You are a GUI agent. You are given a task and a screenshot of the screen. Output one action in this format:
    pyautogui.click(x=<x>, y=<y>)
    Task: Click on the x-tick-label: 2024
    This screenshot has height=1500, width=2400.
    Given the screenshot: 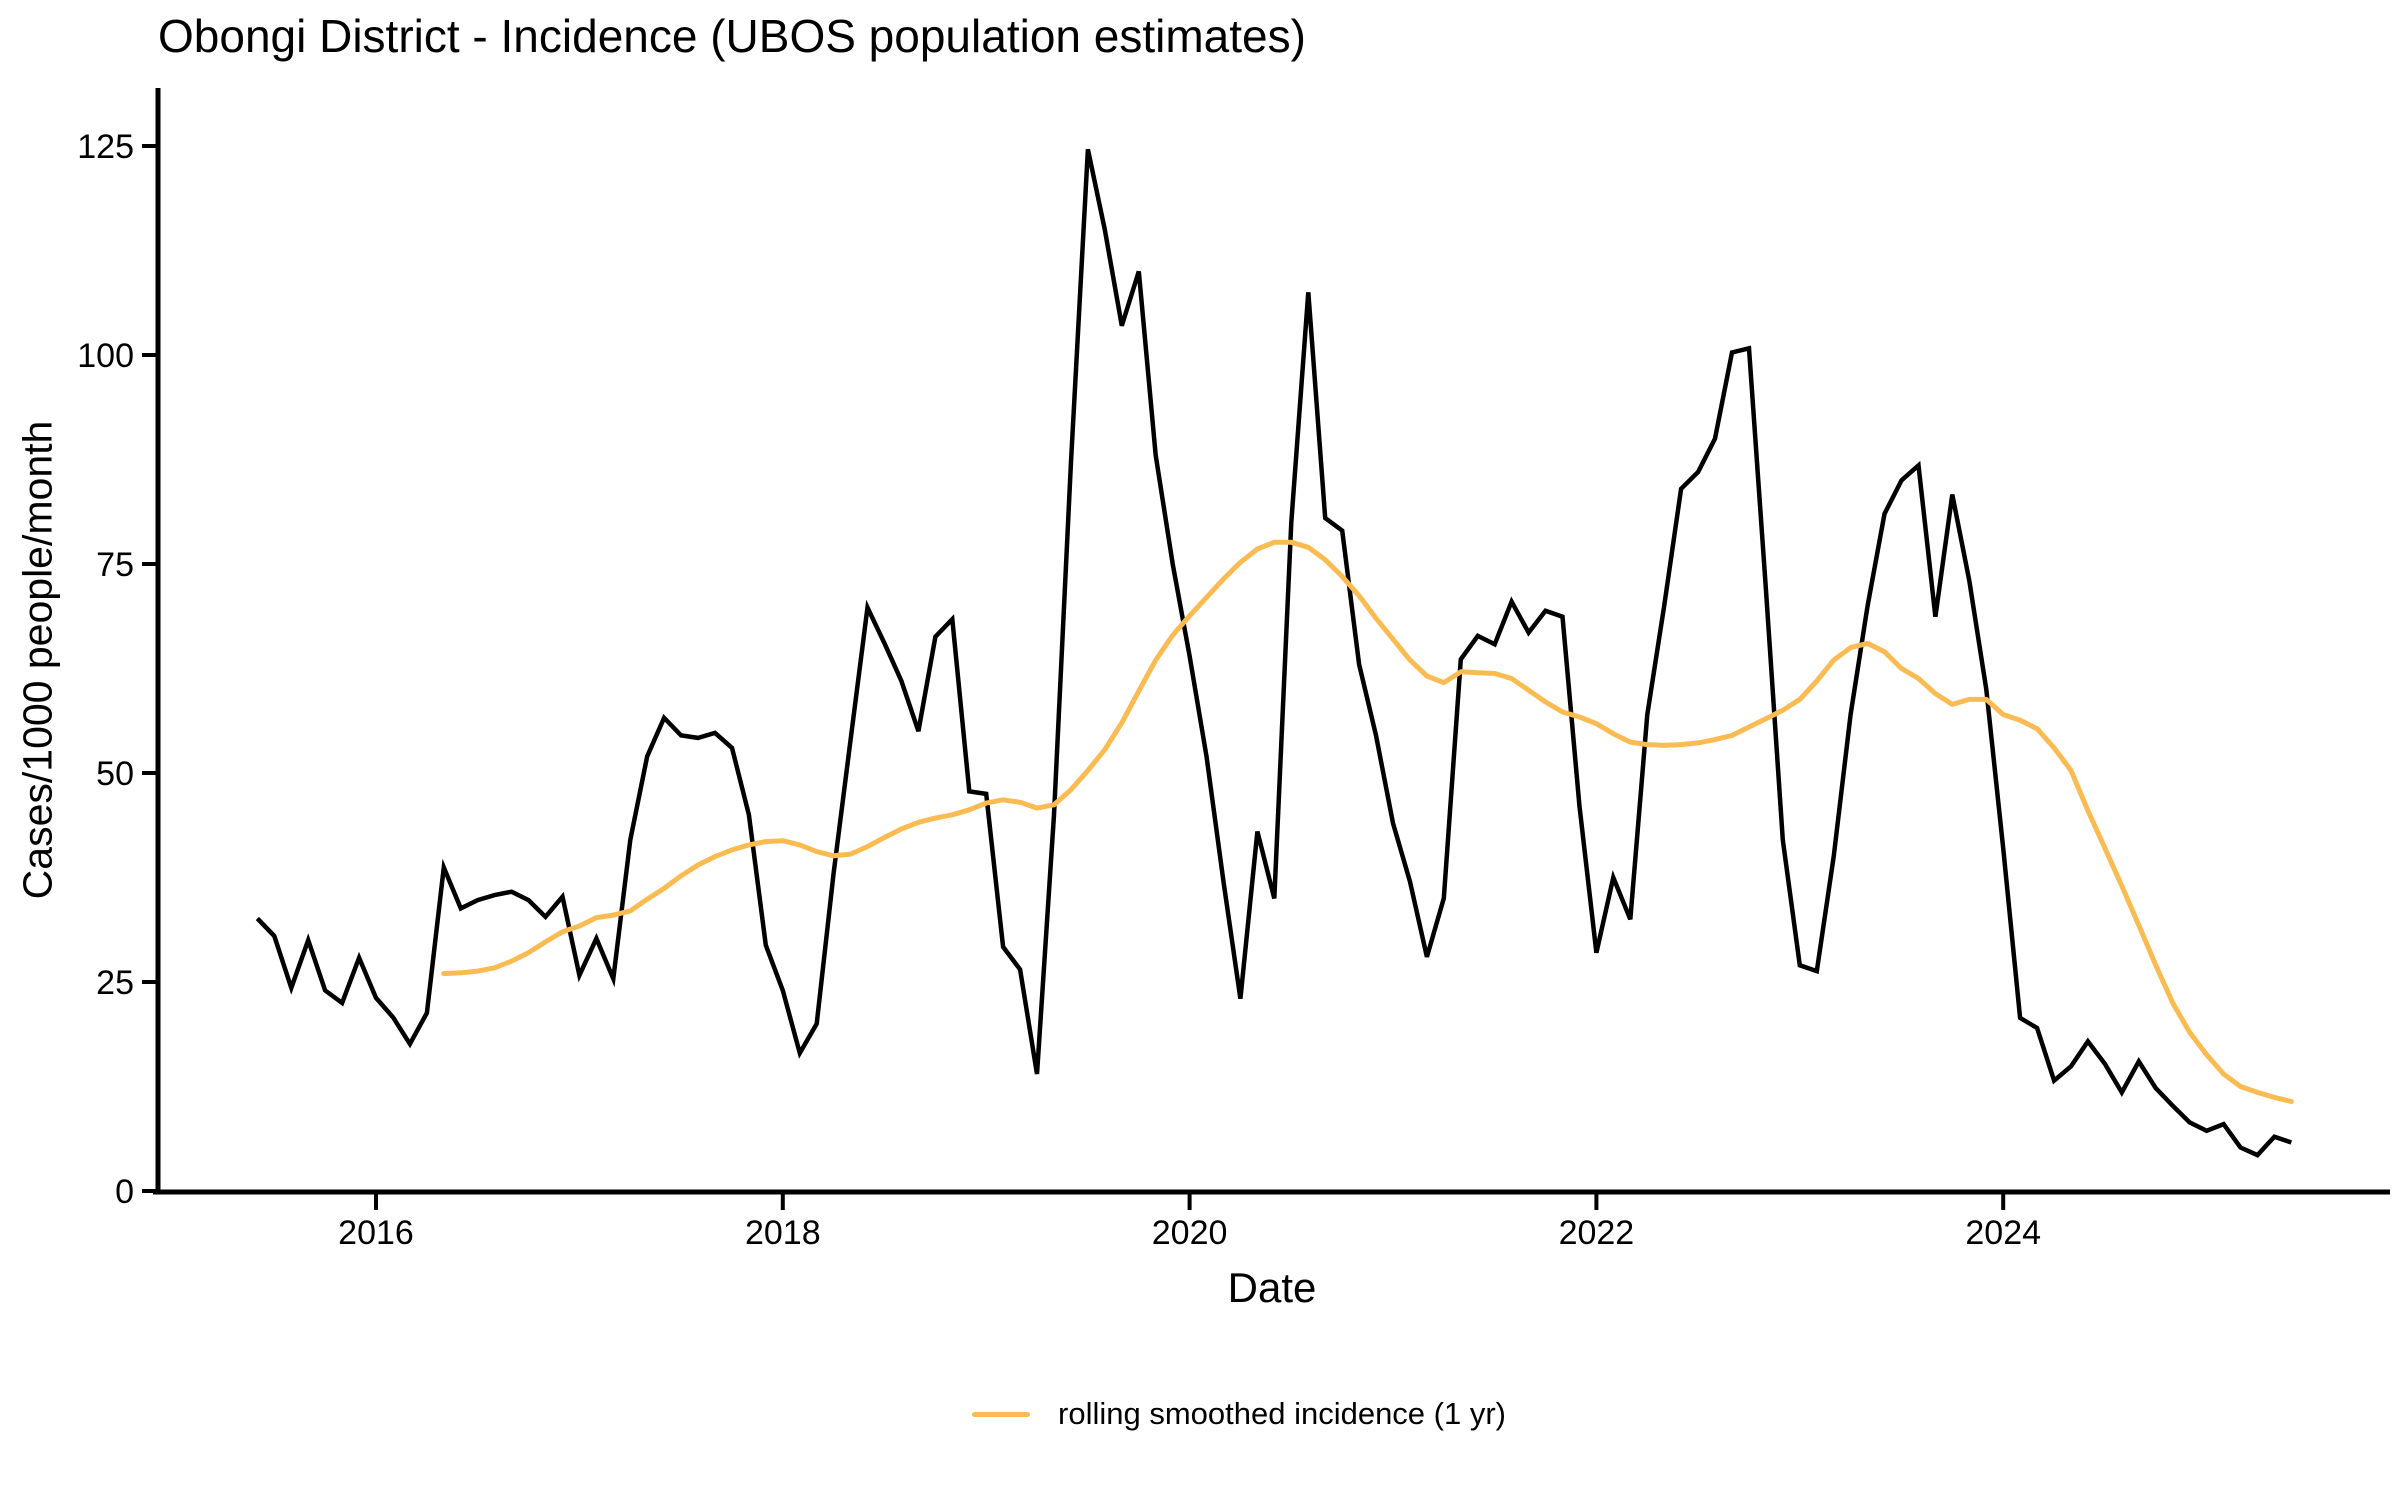 What is the action you would take?
    pyautogui.click(x=2003, y=1233)
    